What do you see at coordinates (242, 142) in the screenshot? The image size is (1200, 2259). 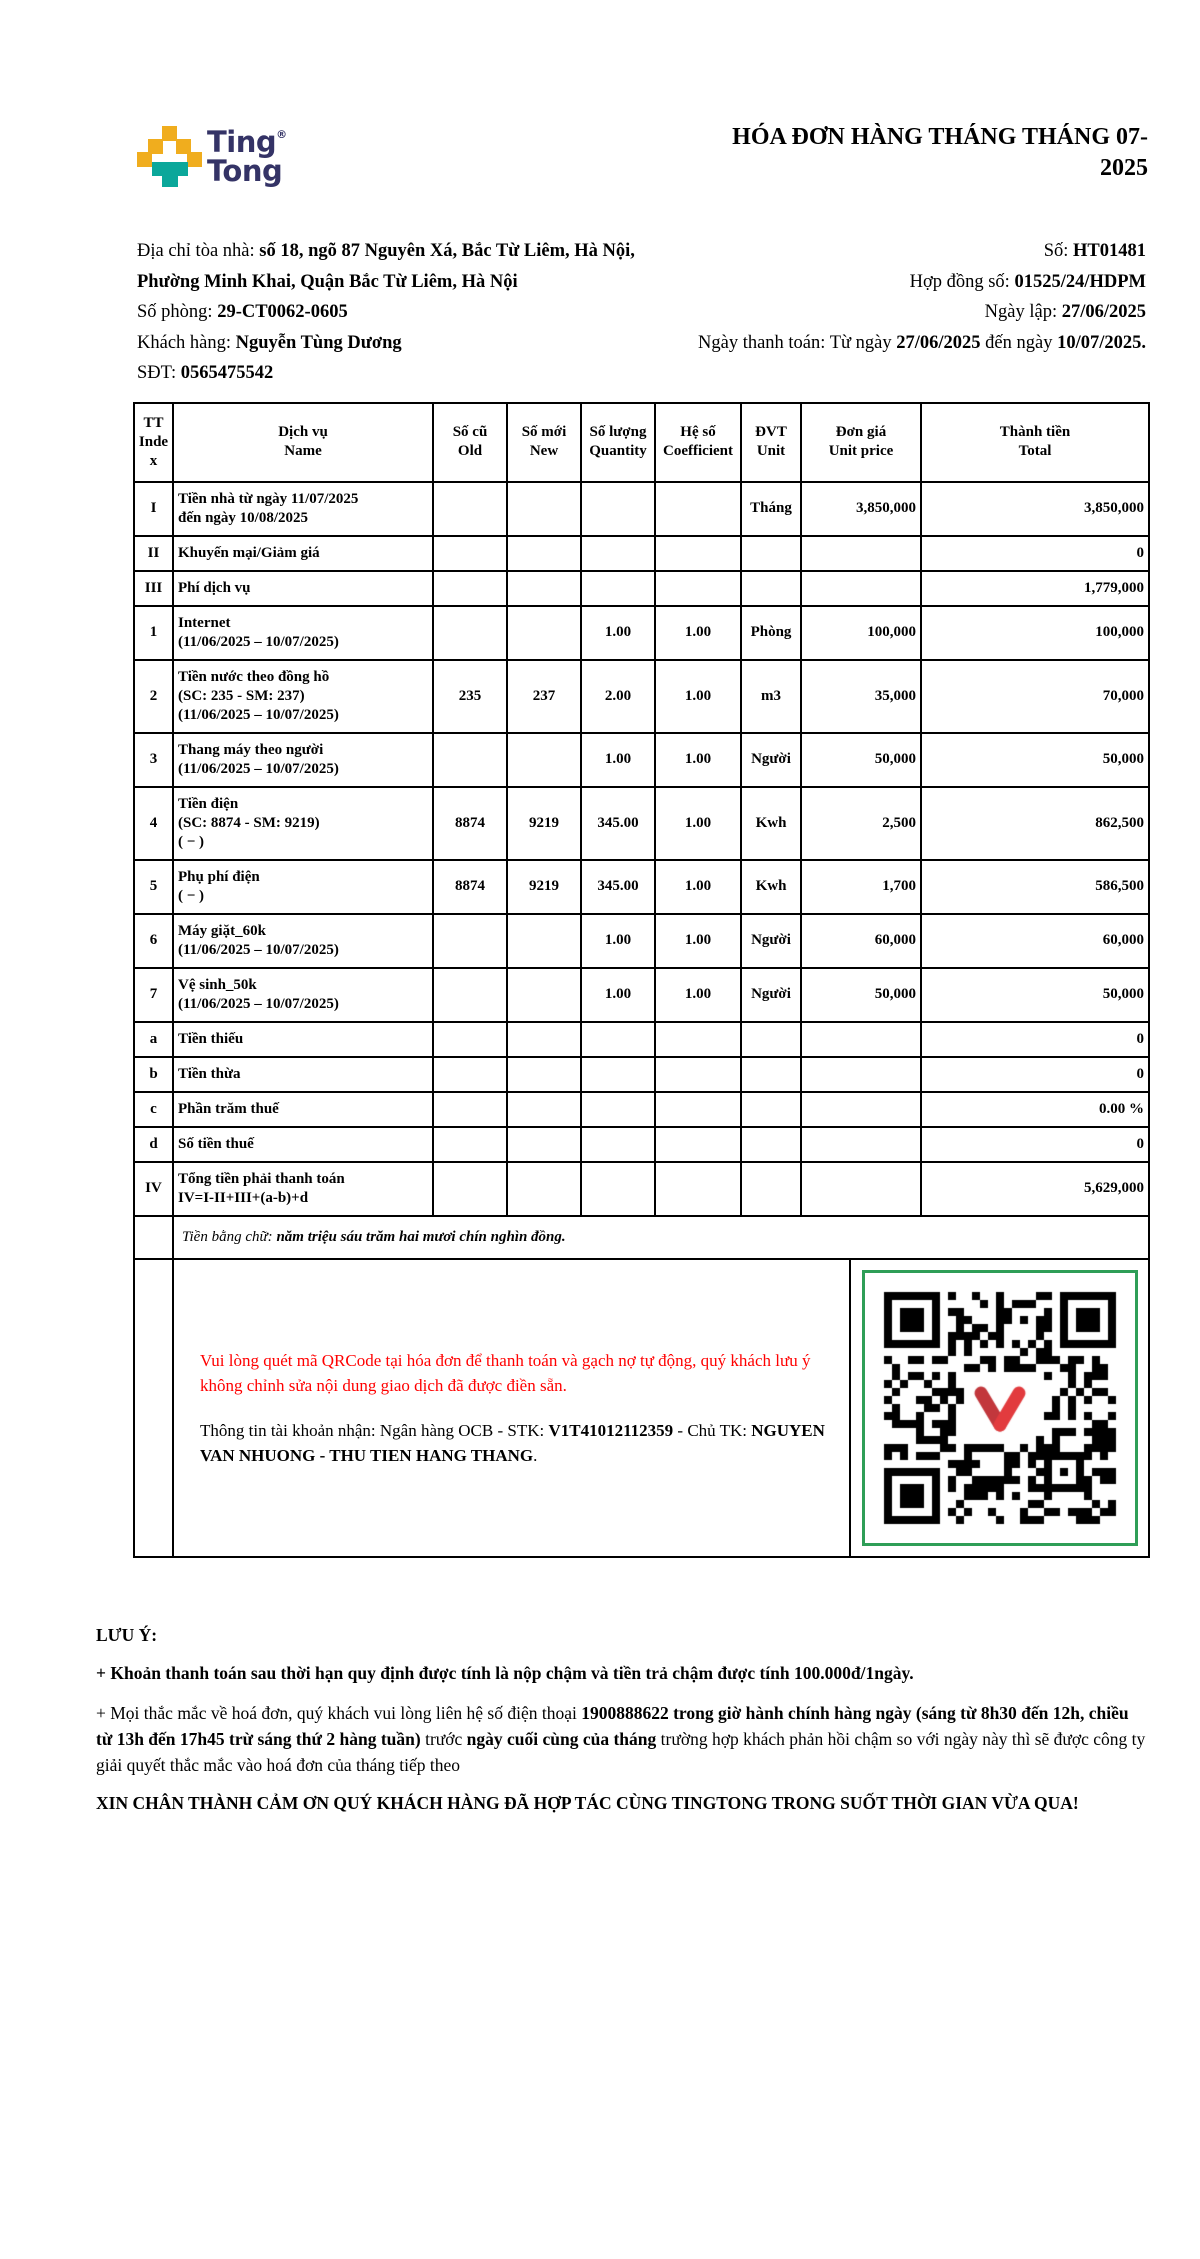 I see `logo-word-ting: Ting` at bounding box center [242, 142].